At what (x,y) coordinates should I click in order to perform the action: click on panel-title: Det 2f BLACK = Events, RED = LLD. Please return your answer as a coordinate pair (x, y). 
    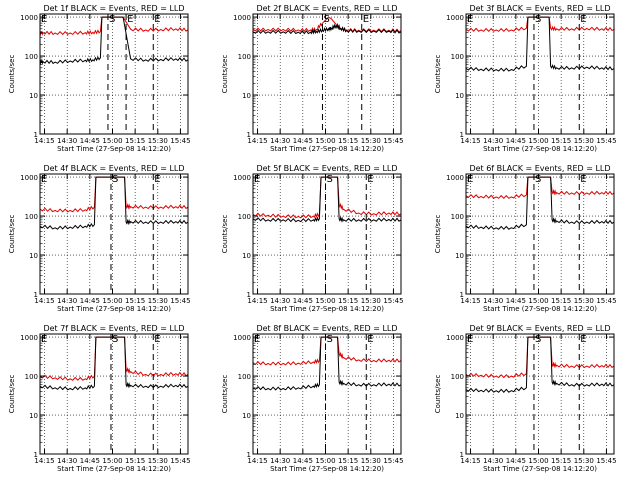
    Looking at the image, I should click on (326, 8).